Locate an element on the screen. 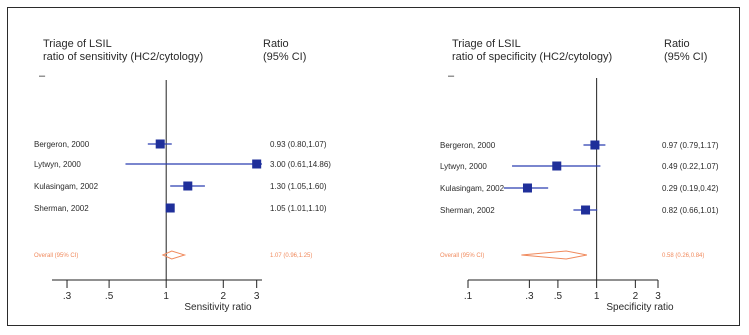 This screenshot has height=335, width=749. study-ratio-ci: 0.49 (0.22,1.07) is located at coordinates (690, 166).